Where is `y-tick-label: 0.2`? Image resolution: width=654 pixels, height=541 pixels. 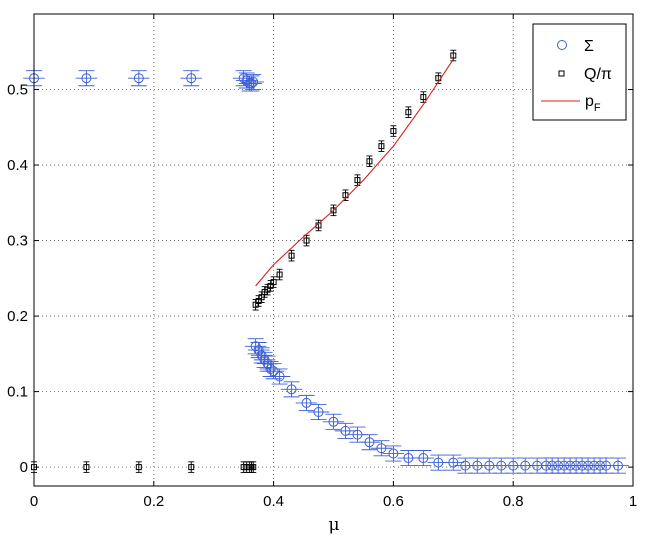
y-tick-label: 0.2 is located at coordinates (17, 316).